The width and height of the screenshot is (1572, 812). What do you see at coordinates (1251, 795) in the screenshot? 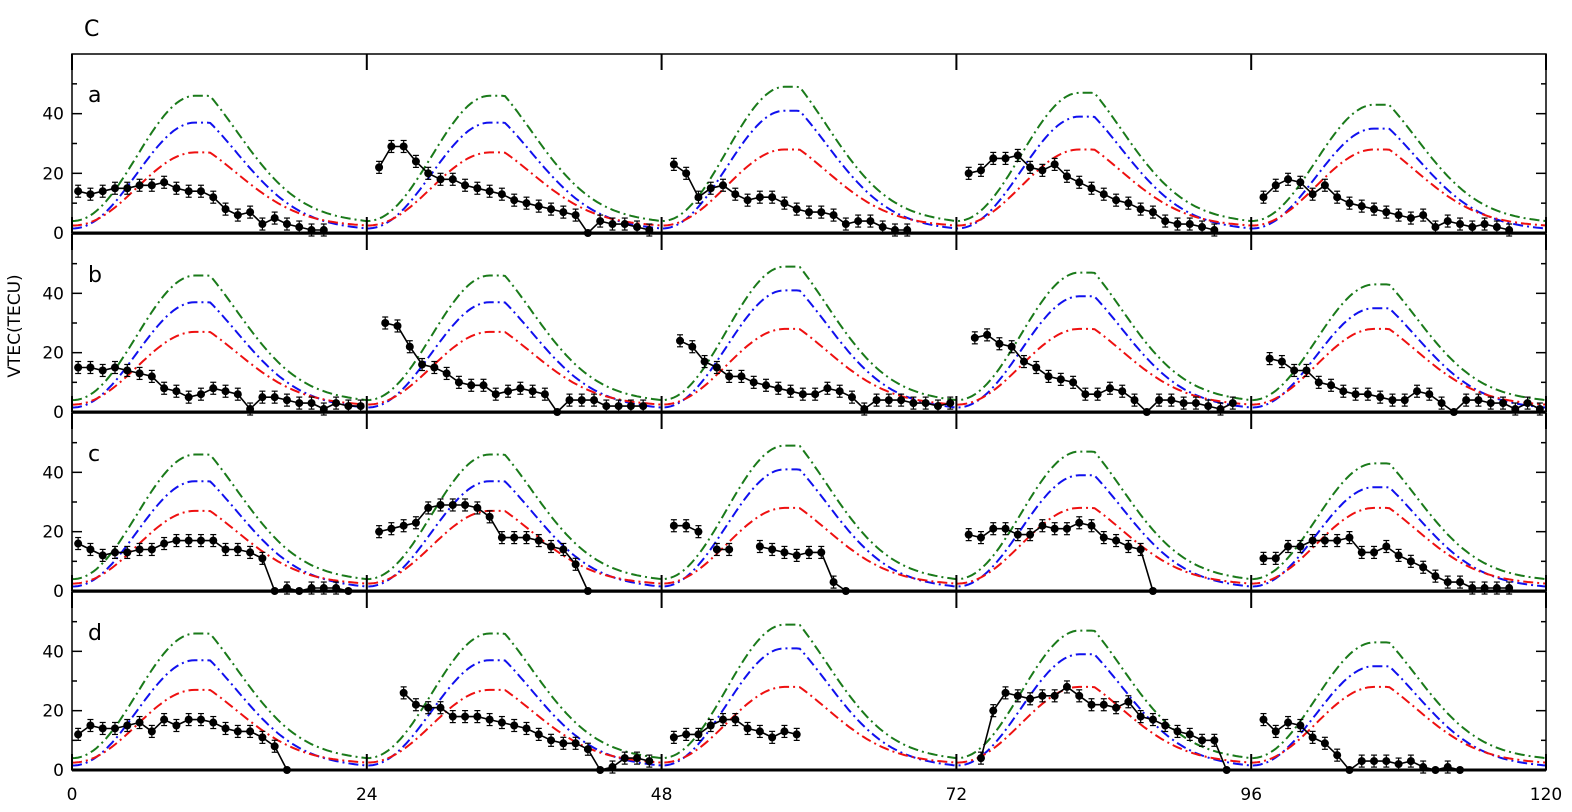
I see `x-tick-label: 96` at bounding box center [1251, 795].